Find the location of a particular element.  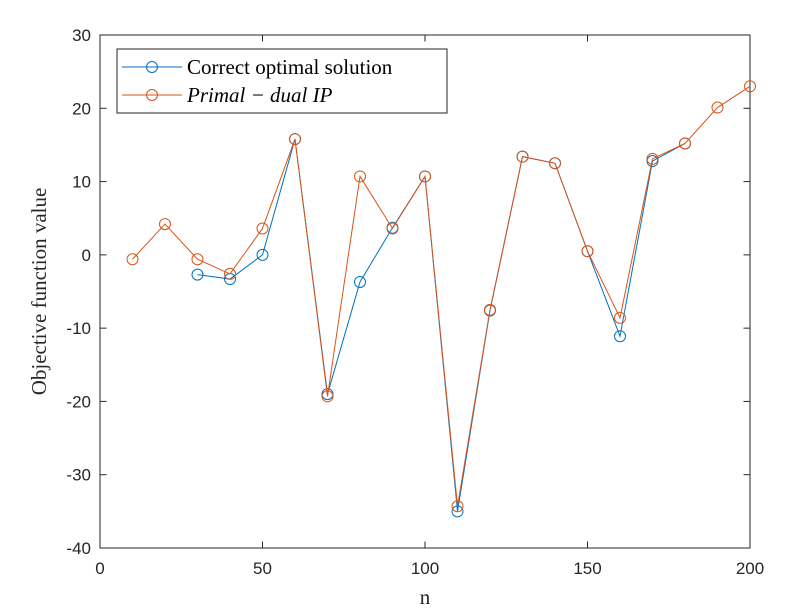

x-tick-label: 50 is located at coordinates (262, 568).